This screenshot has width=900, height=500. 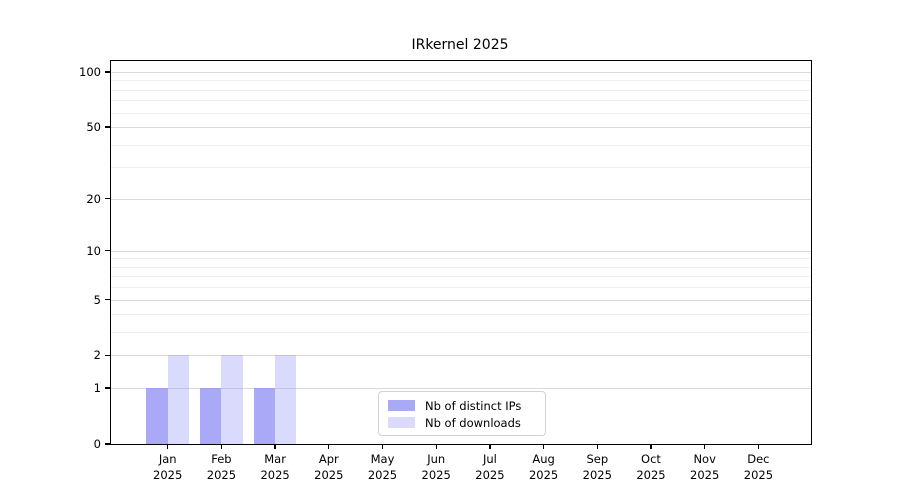 What do you see at coordinates (275, 467) in the screenshot?
I see `x-tick-label: Mar 2025` at bounding box center [275, 467].